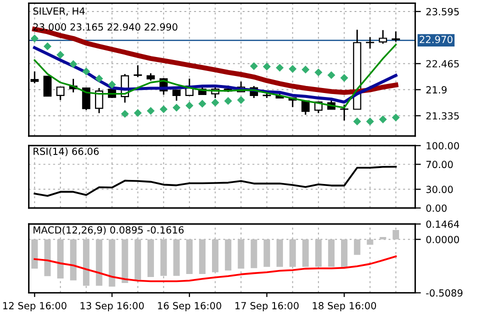 Image resolution: width=480 pixels, height=320 pixels. Describe the element at coordinates (442, 116) in the screenshot. I see `y-tick-label: 21.335` at that location.